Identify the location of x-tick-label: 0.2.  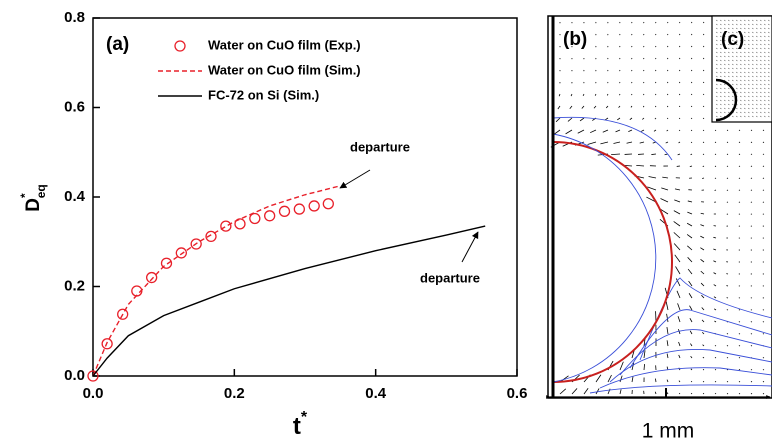
(234, 393).